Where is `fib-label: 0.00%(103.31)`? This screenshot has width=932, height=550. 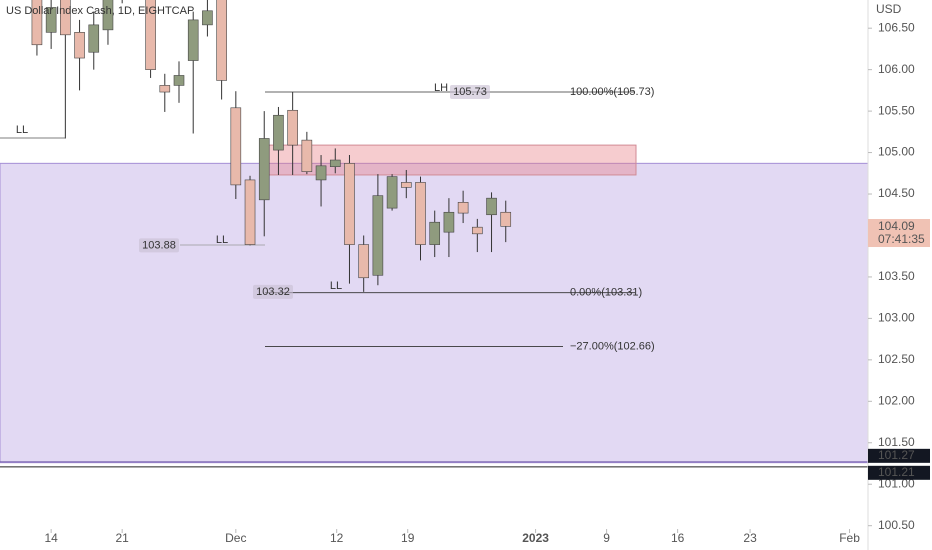 fib-label: 0.00%(103.31) is located at coordinates (606, 293).